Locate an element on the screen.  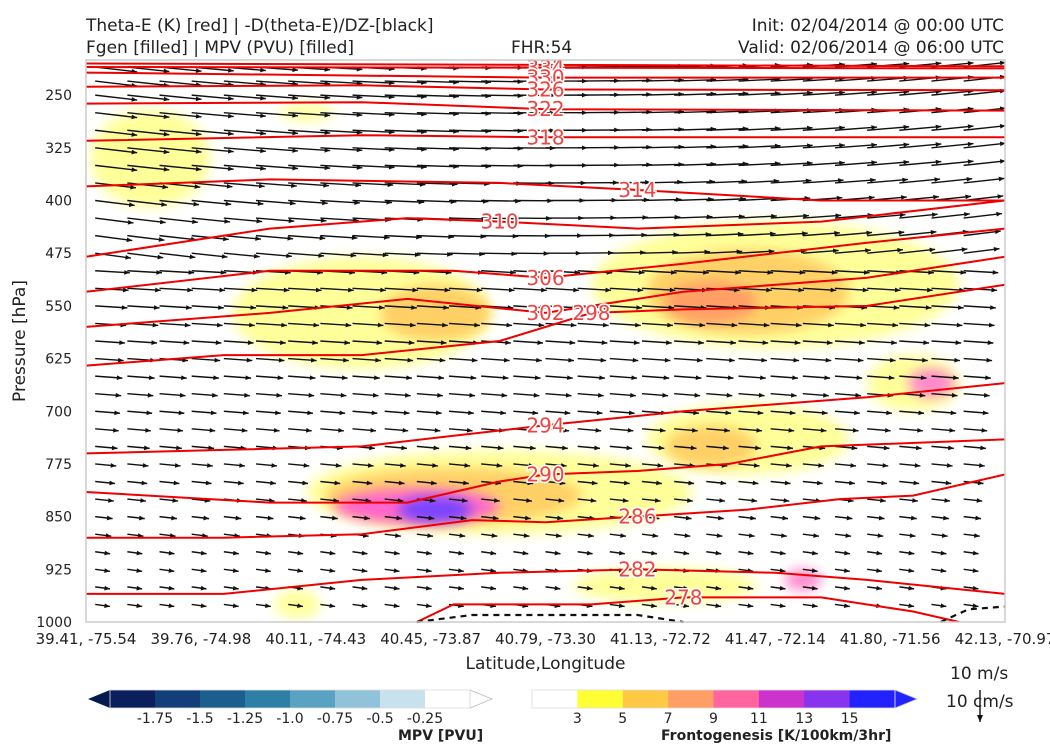
mpv-colorbar-tick-4: -0.75 is located at coordinates (335, 719).